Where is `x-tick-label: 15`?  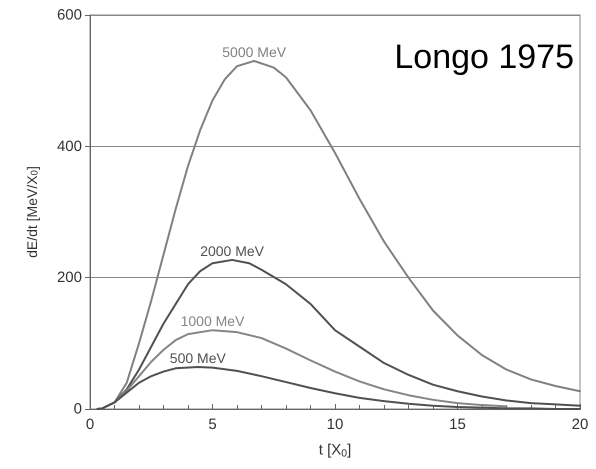 x-tick-label: 15 is located at coordinates (457, 424).